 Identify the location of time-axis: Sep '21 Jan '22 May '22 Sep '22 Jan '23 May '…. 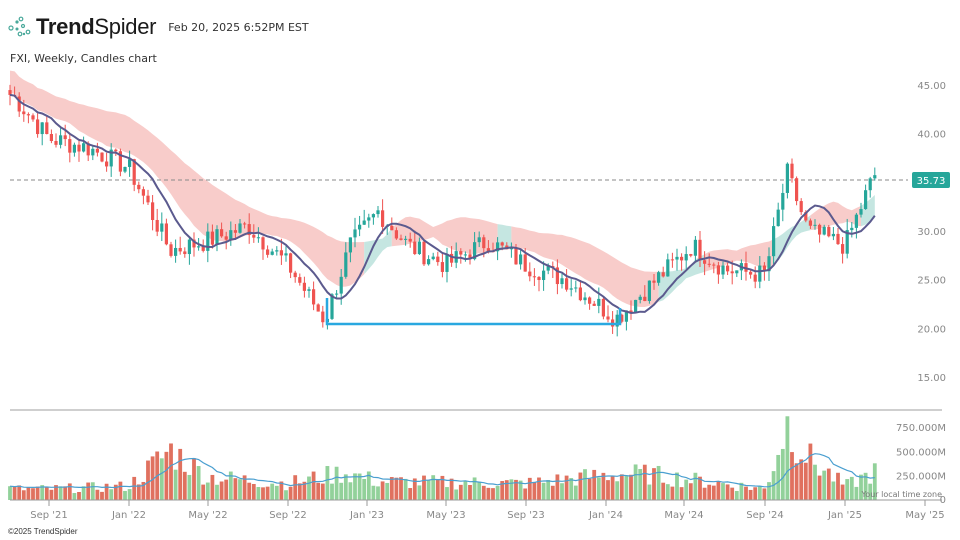
(487, 510).